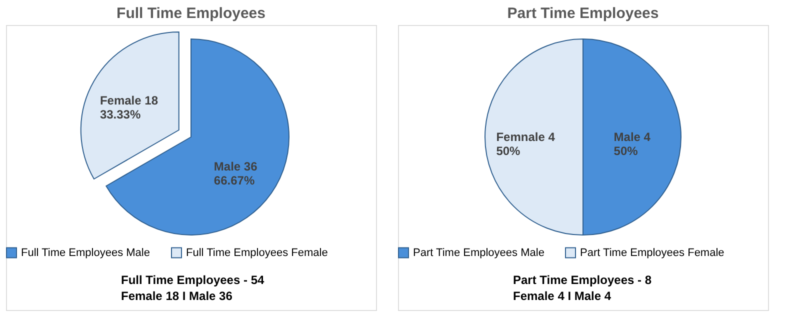 Image resolution: width=800 pixels, height=324 pixels. I want to click on data-label: Male 36 66.67%, so click(236, 173).